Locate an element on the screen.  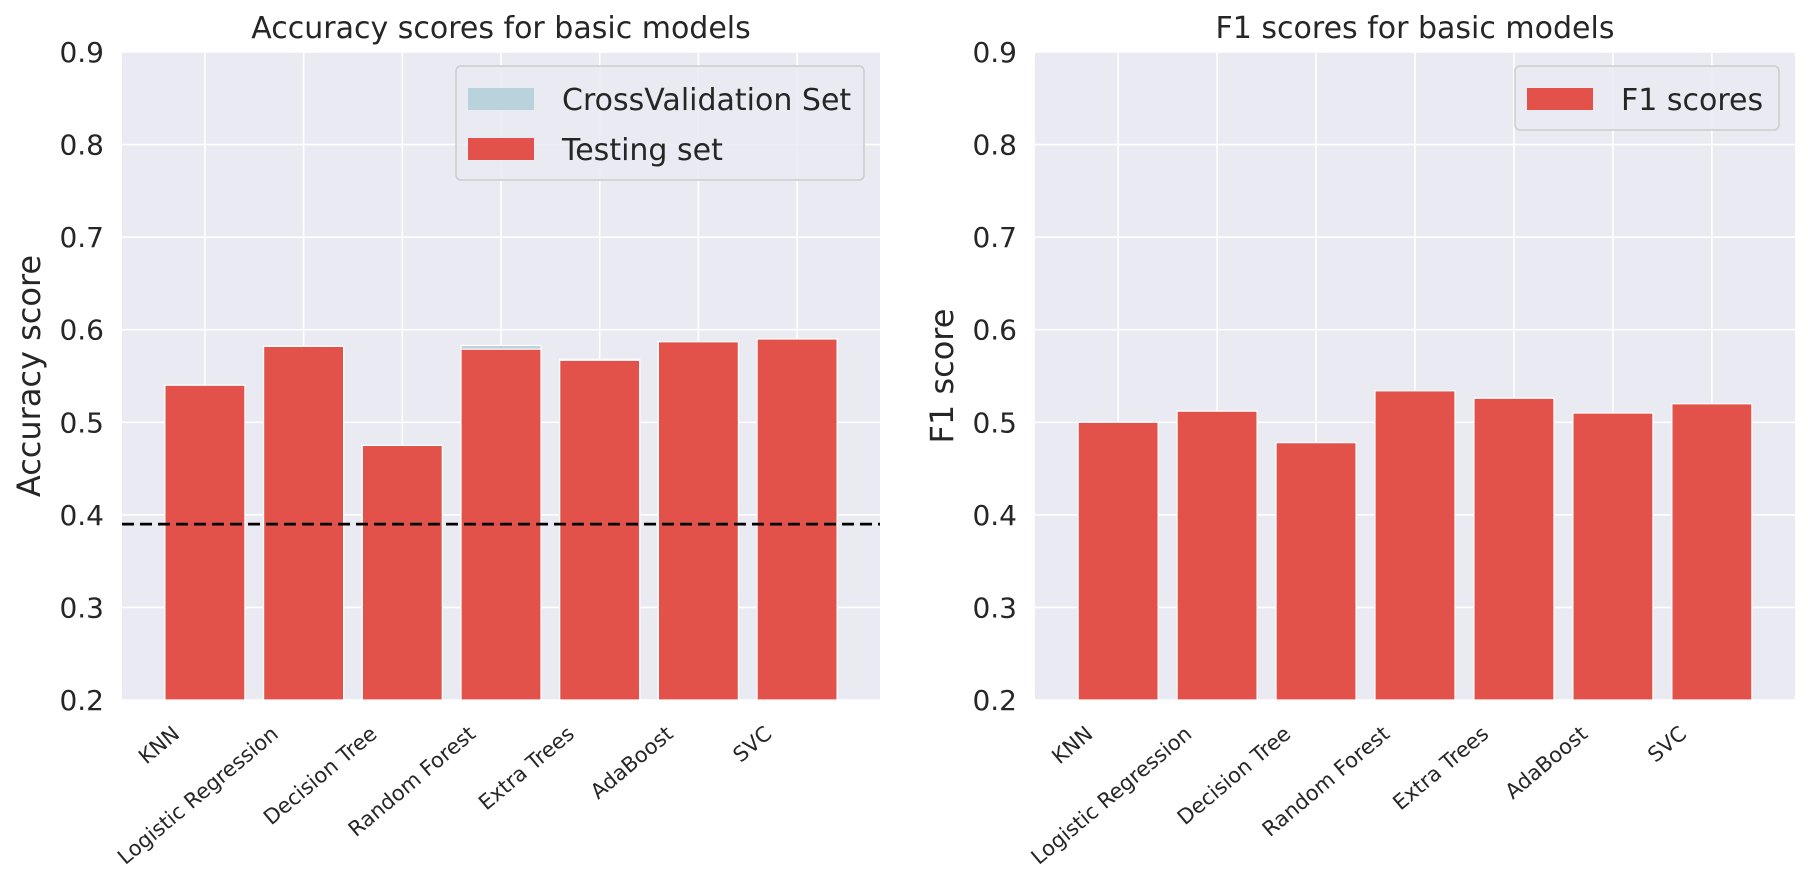
f1-bars is located at coordinates (1415, 545).